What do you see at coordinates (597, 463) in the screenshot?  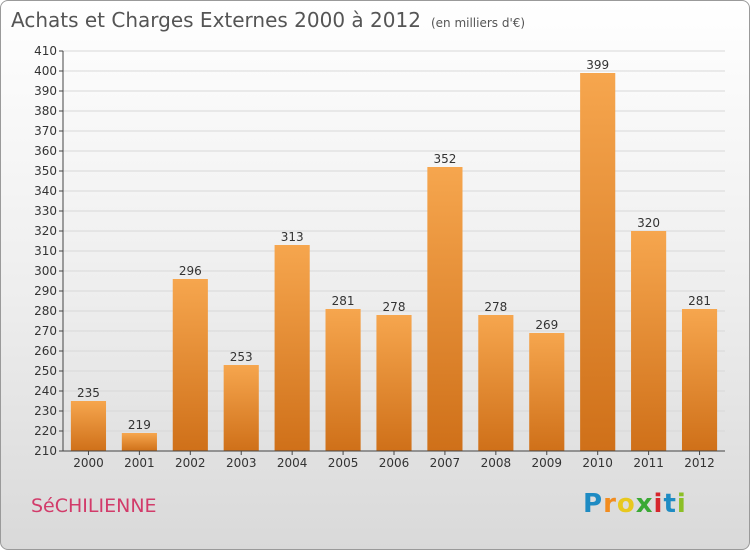 I see `x-tick-label: 2010` at bounding box center [597, 463].